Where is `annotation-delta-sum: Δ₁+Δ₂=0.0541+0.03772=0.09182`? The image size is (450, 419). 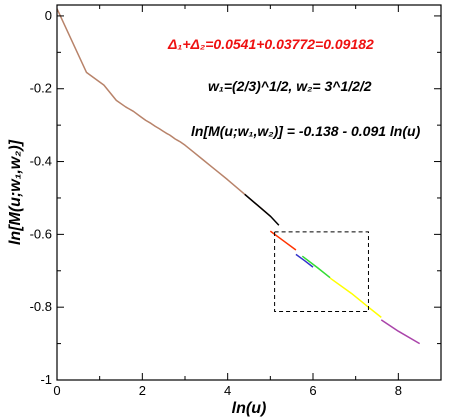 annotation-delta-sum: Δ₁+Δ₂=0.0541+0.03772=0.09182 is located at coordinates (270, 44).